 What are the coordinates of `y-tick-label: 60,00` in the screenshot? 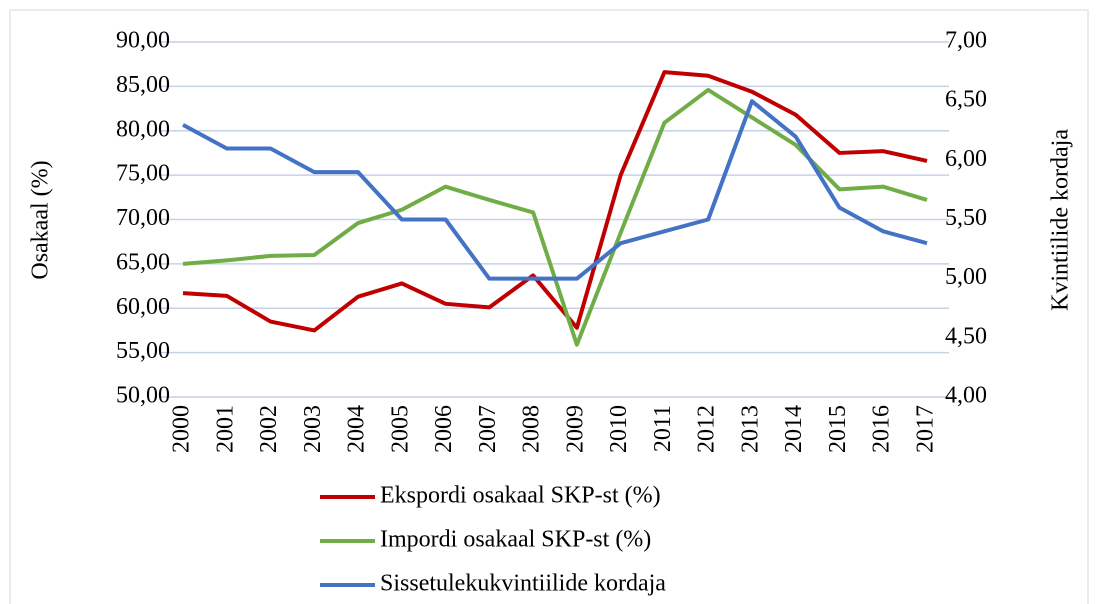 It's located at (143, 307).